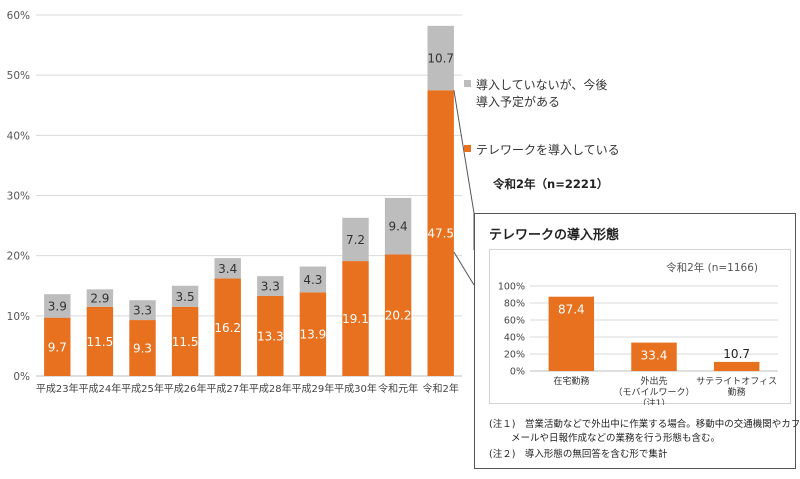 The image size is (800, 479). What do you see at coordinates (18, 16) in the screenshot?
I see `y-tick-label: 60%` at bounding box center [18, 16].